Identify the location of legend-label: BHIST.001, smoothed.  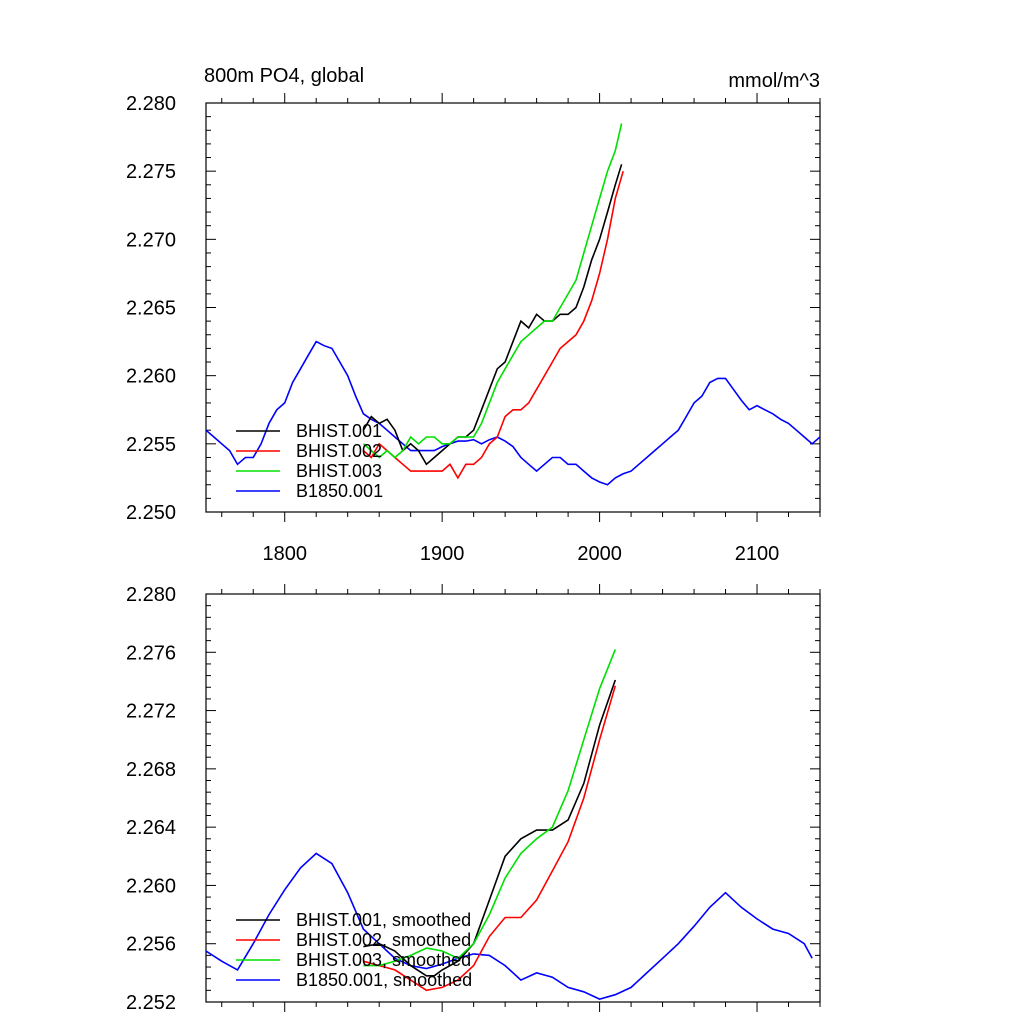
(383, 920).